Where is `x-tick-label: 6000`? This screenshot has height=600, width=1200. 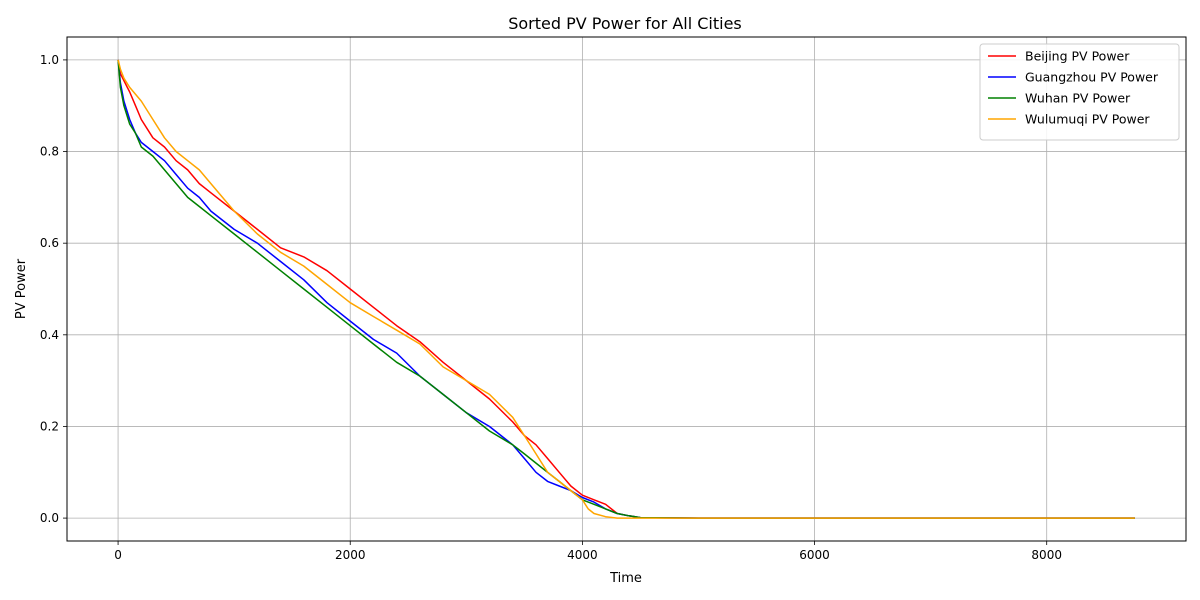 x-tick-label: 6000 is located at coordinates (814, 555).